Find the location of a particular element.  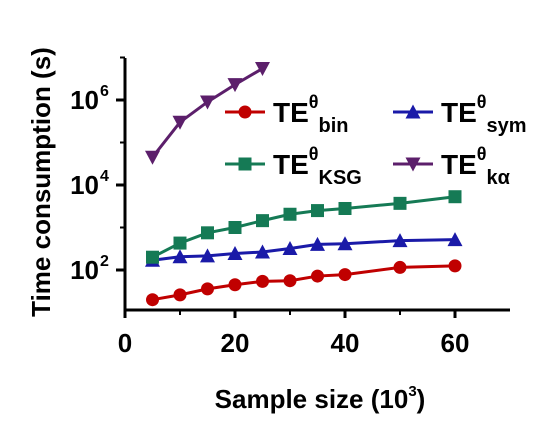

legend-item-sym: TEθsym is located at coordinates (460, 114).